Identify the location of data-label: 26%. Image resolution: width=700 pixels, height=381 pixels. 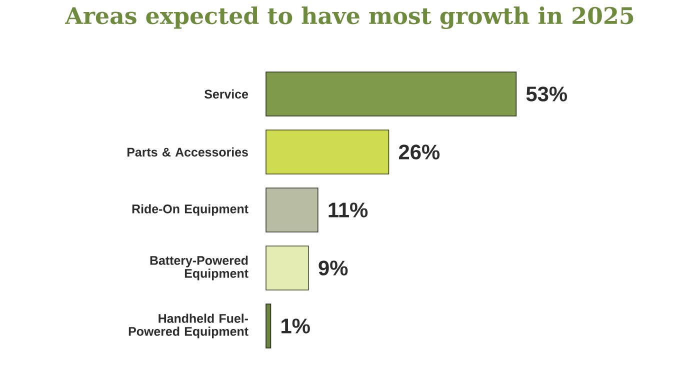
(419, 152).